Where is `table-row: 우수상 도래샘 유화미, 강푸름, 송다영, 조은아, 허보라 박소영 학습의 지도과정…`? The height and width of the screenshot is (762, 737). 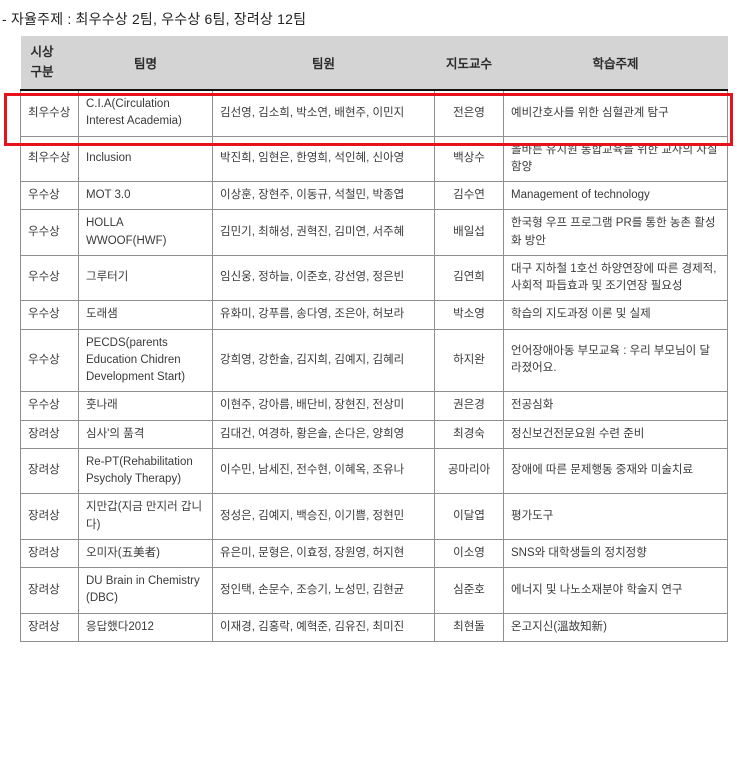 table-row: 우수상 도래샘 유화미, 강푸름, 송다영, 조은아, 허보라 박소영 학습의 지도과정… is located at coordinates (374, 315).